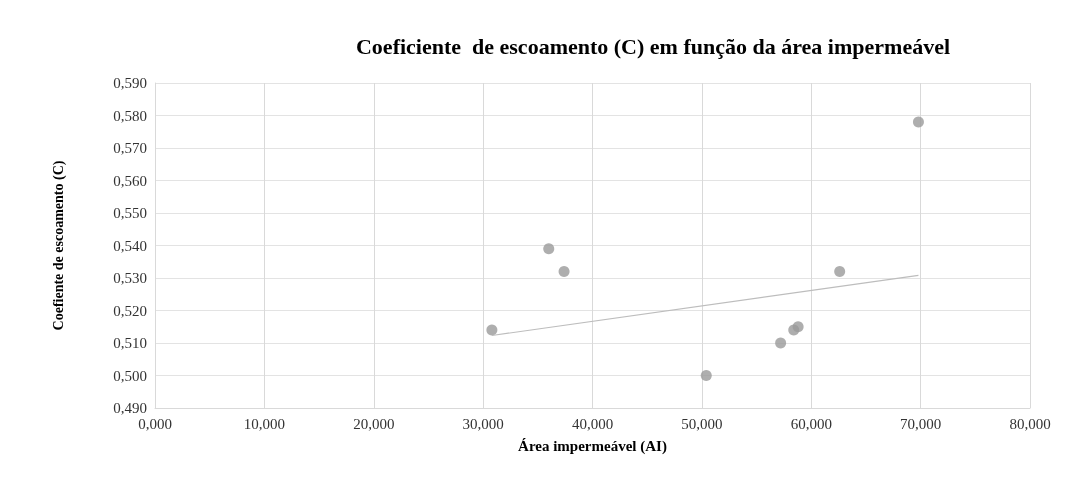 The width and height of the screenshot is (1090, 479). Describe the element at coordinates (130, 148) in the screenshot. I see `y-tick-label: 0,570` at that location.